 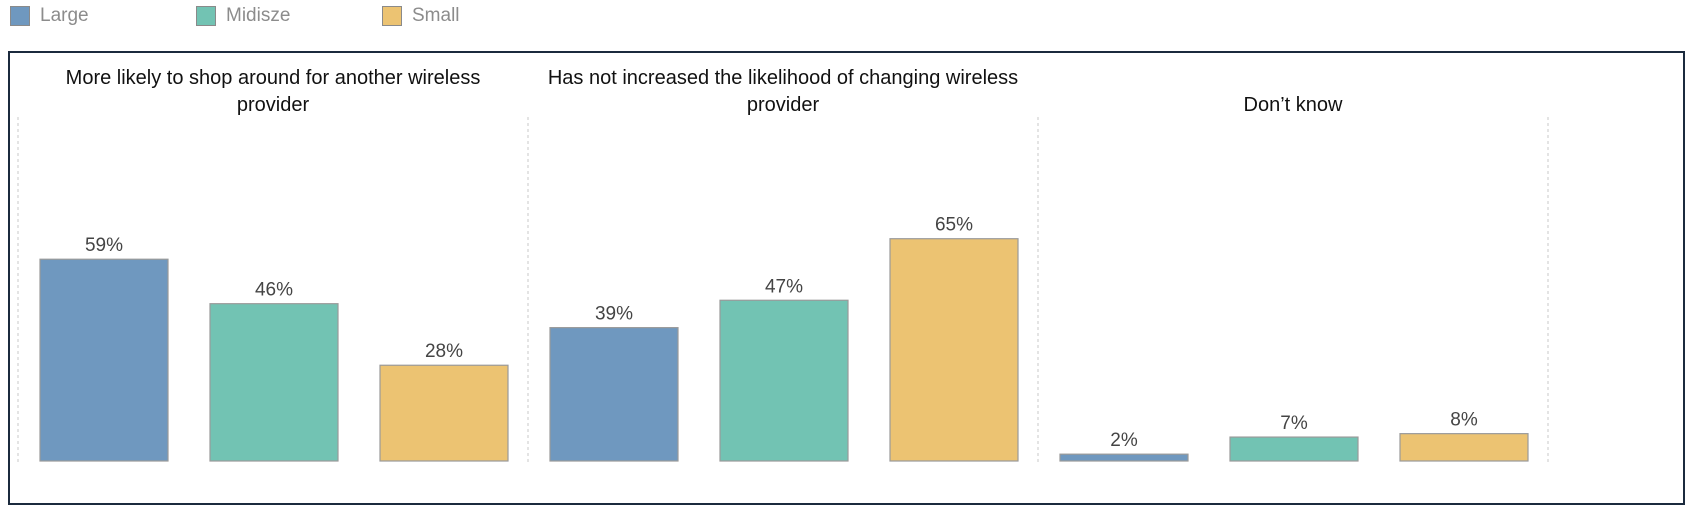 What do you see at coordinates (1293, 105) in the screenshot?
I see `panel-title-line: Don’t know` at bounding box center [1293, 105].